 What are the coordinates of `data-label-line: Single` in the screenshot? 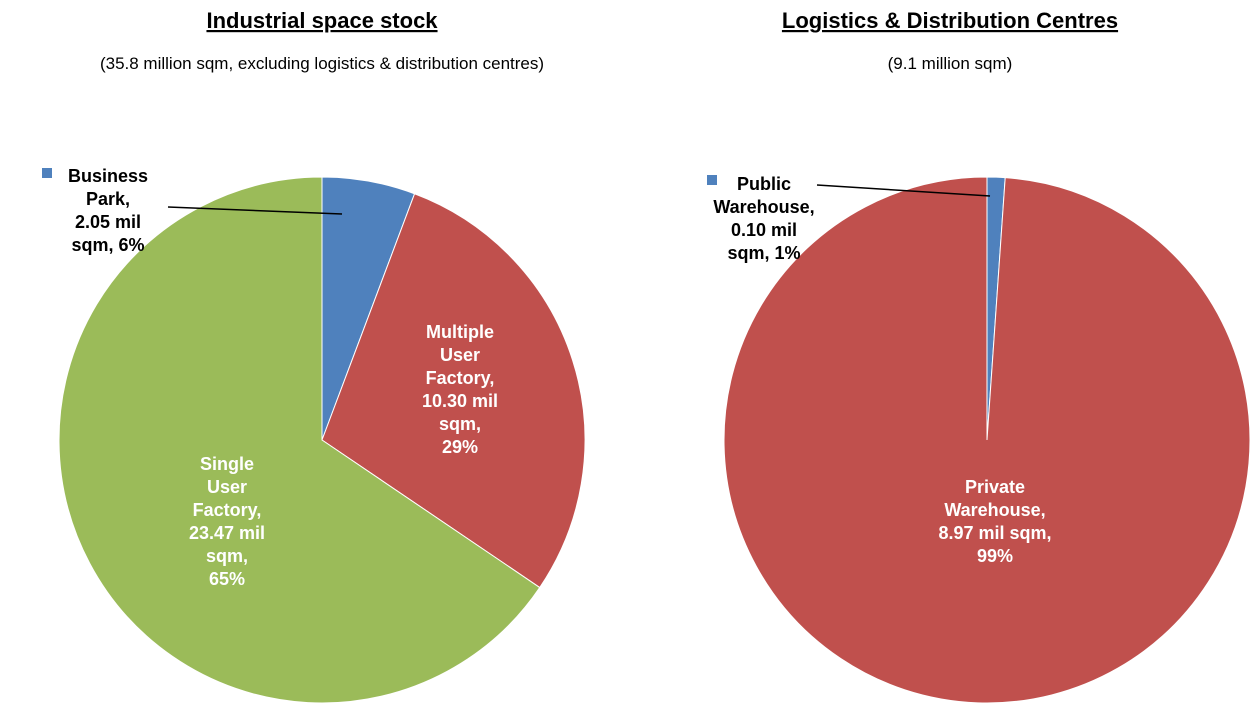 It's located at (227, 464).